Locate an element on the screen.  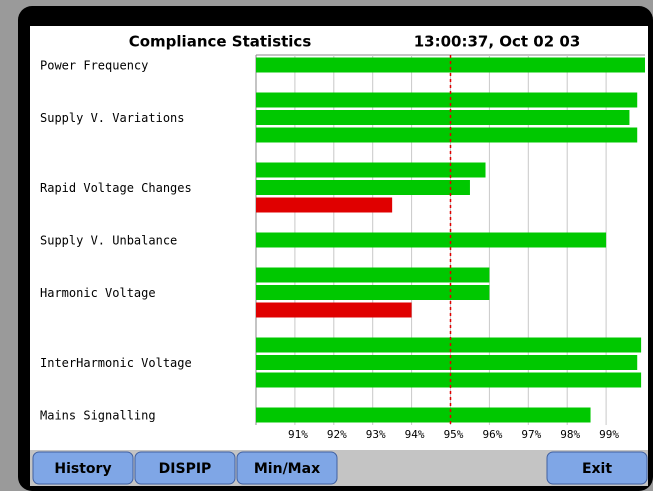
buttons: History DISPIP Min/Max Exit is located at coordinates (340, 468).